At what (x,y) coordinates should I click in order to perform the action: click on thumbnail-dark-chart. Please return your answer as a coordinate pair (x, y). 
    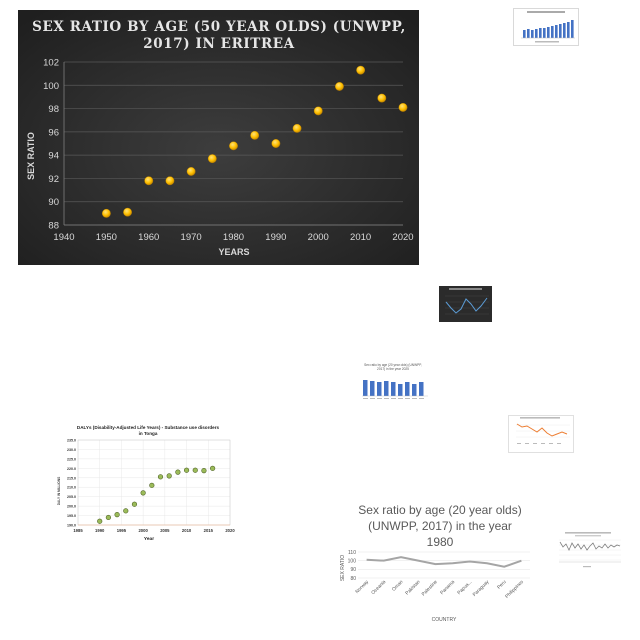
    Looking at the image, I should click on (465, 304).